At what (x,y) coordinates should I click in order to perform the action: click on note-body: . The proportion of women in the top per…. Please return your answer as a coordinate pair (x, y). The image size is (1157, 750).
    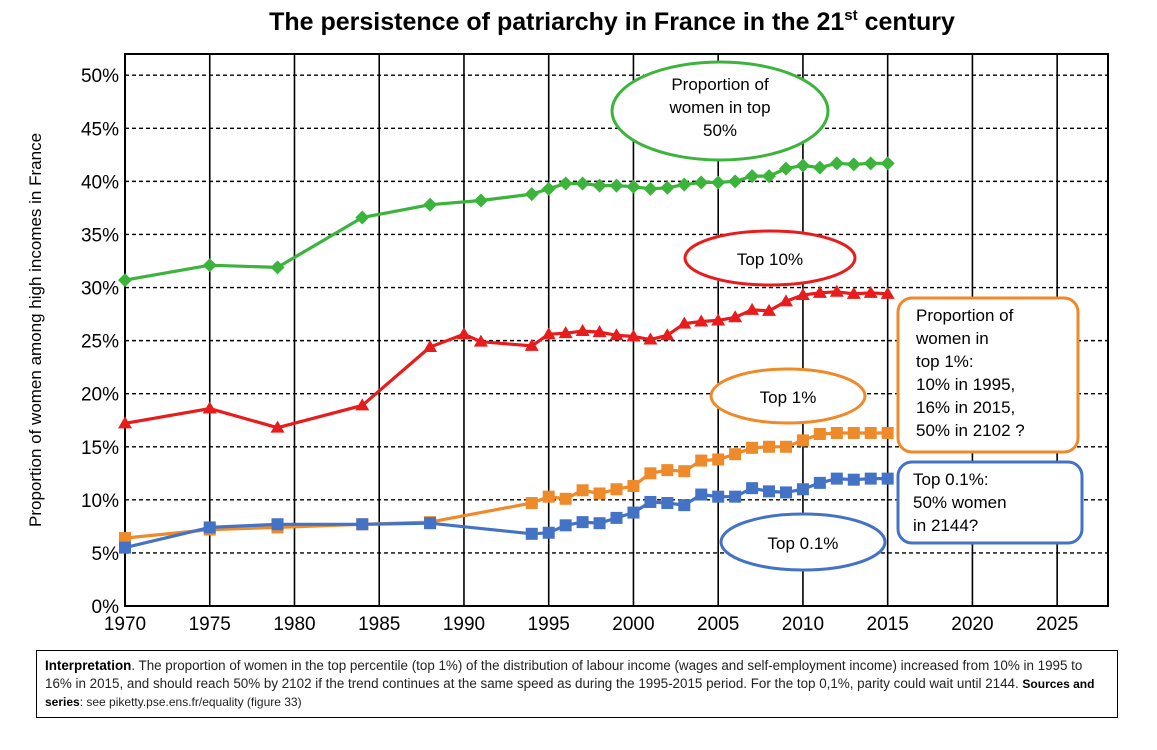
    Looking at the image, I should click on (564, 674).